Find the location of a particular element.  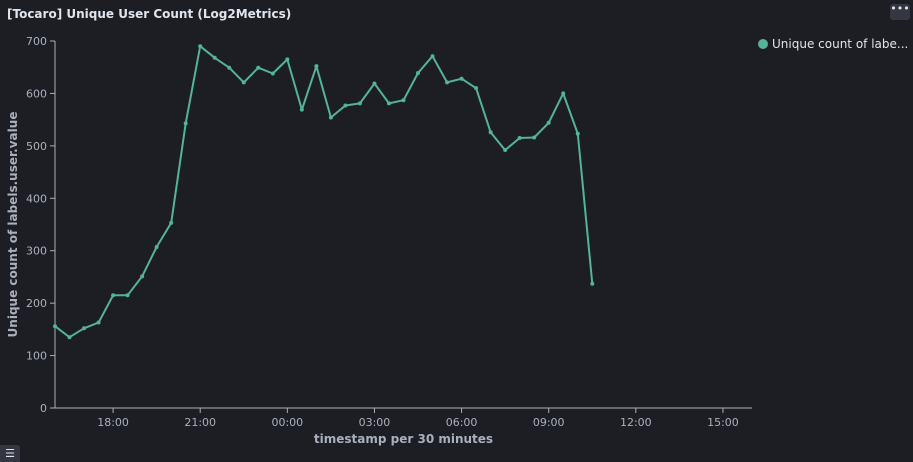

x-axis-title: timestamp per 30 minutes is located at coordinates (403, 439).